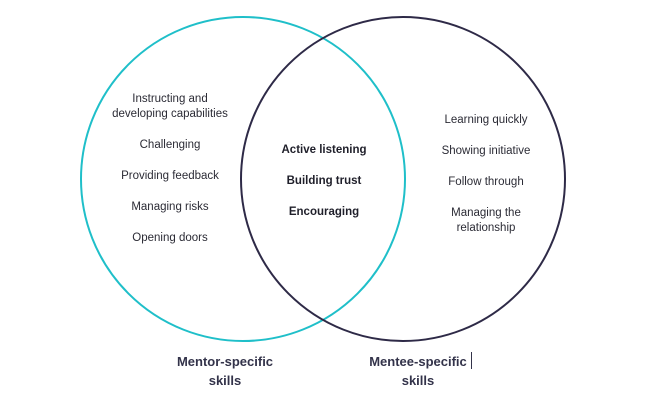 The width and height of the screenshot is (646, 411). I want to click on mentee-skill-item: Follow through, so click(486, 182).